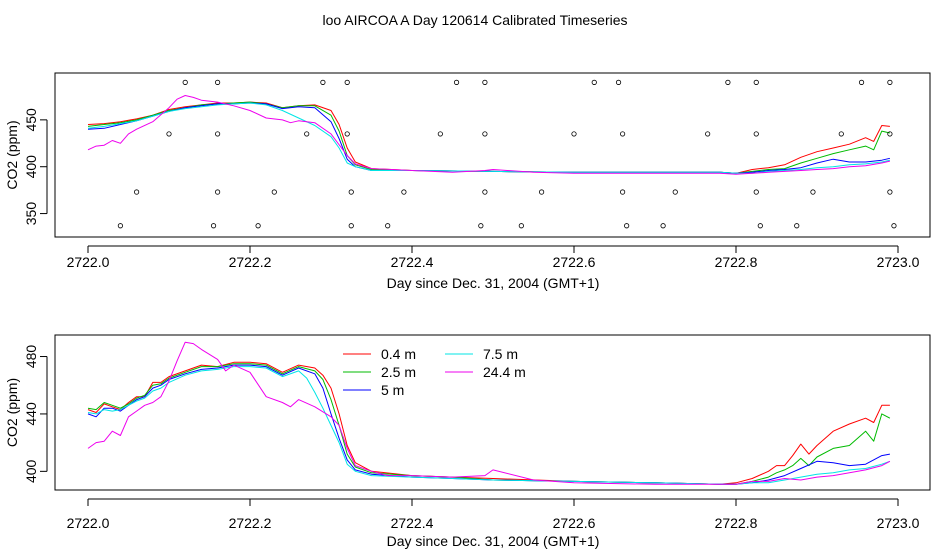 This screenshot has height=550, width=950. Describe the element at coordinates (31, 414) in the screenshot. I see `y-tick-label: 440` at that location.